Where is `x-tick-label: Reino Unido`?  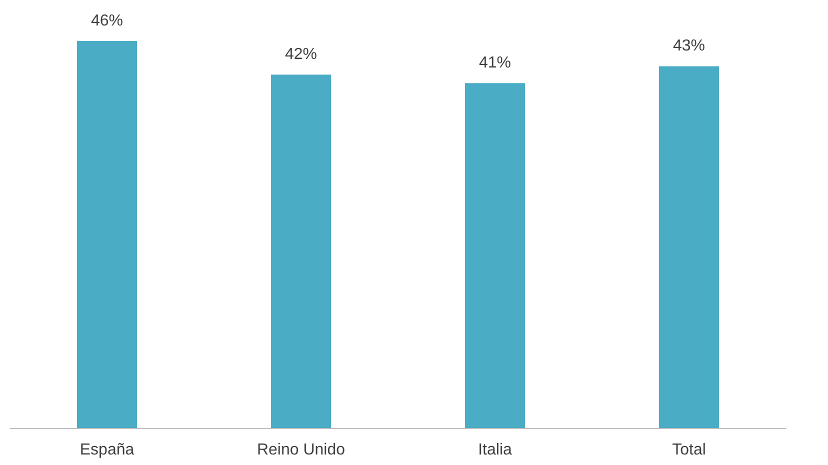
x-tick-label: Reino Unido is located at coordinates (301, 450).